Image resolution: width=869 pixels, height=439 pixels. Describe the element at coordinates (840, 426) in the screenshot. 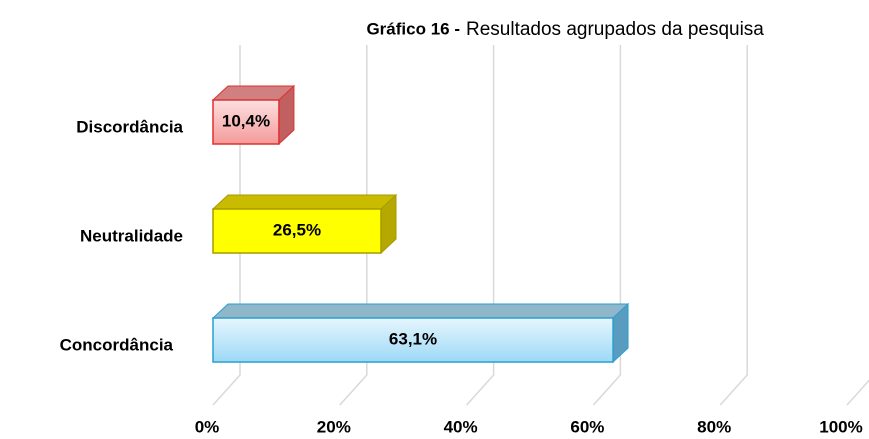

I see `x-tick-label: 100%` at that location.